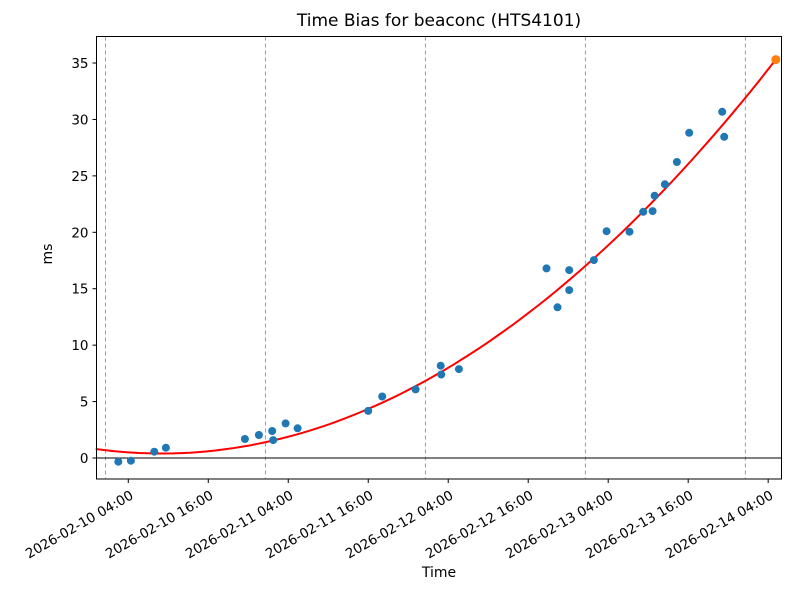 This screenshot has width=800, height=600. I want to click on prediction-point, so click(776, 60).